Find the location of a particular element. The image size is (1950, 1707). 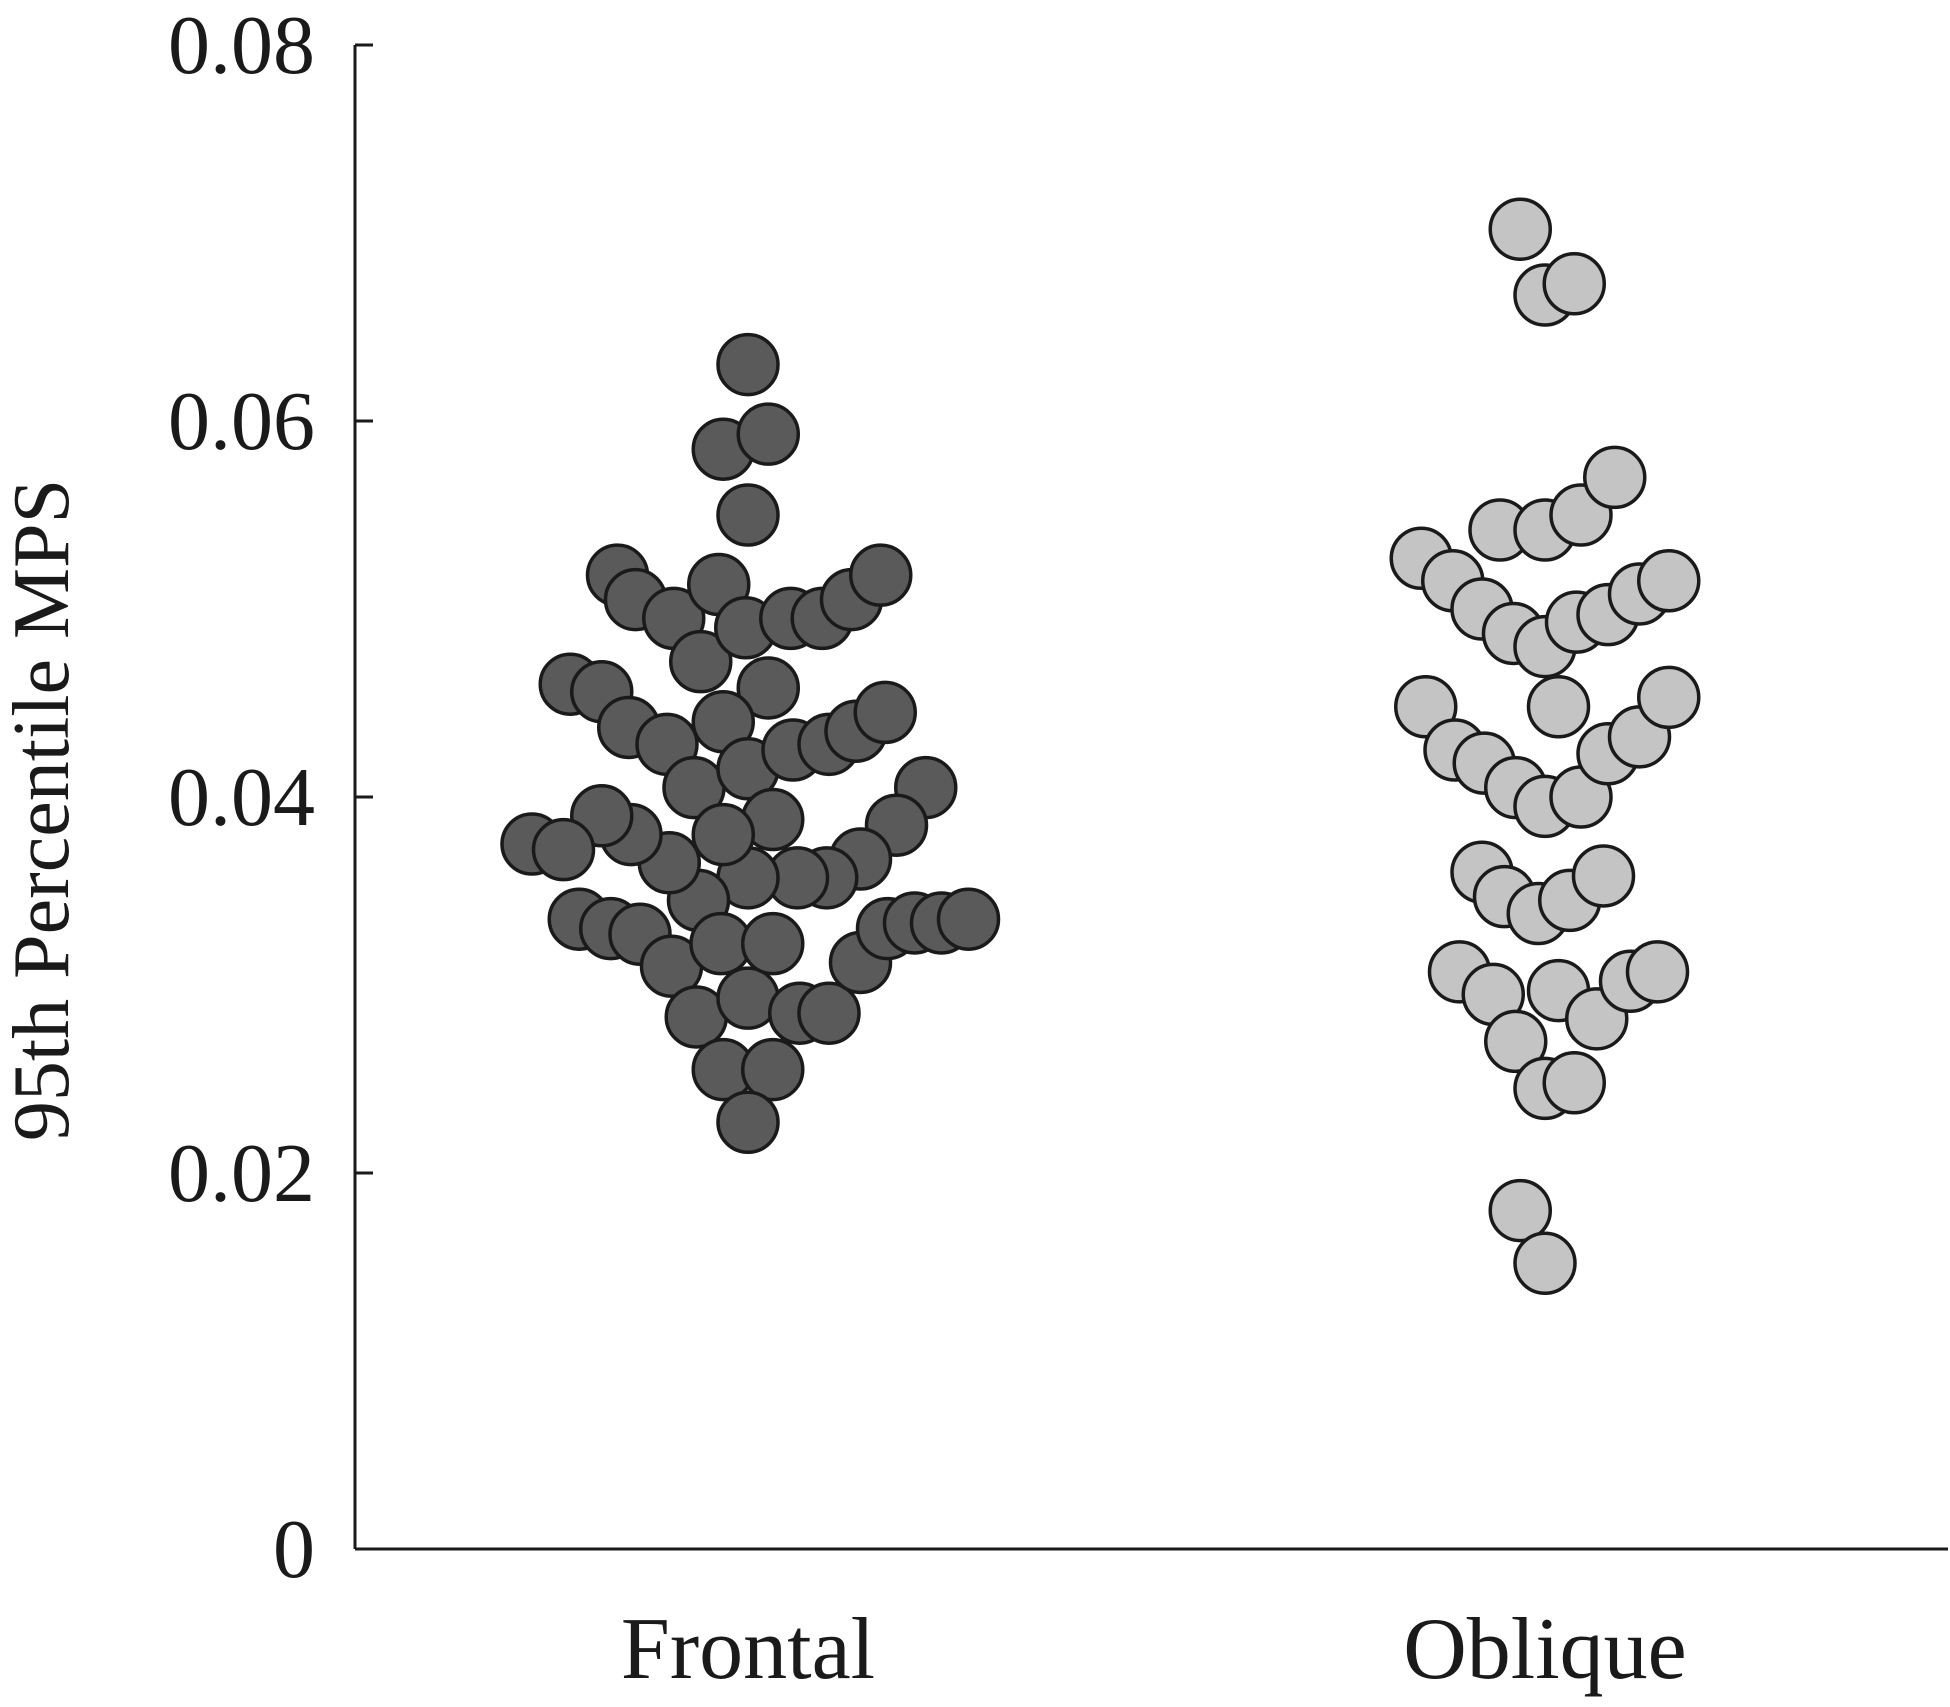

x-category-label: Frontal is located at coordinates (748, 1649).